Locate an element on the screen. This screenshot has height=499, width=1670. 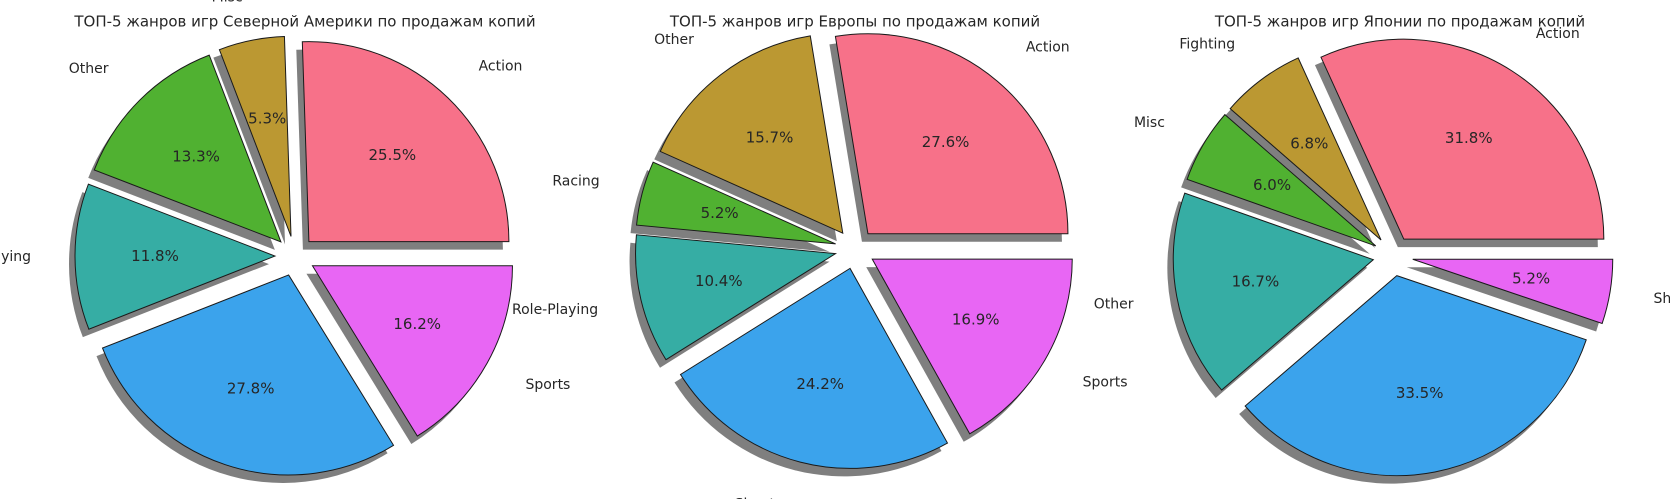
slice-percent-shooter: 5.2% is located at coordinates (1531, 278).